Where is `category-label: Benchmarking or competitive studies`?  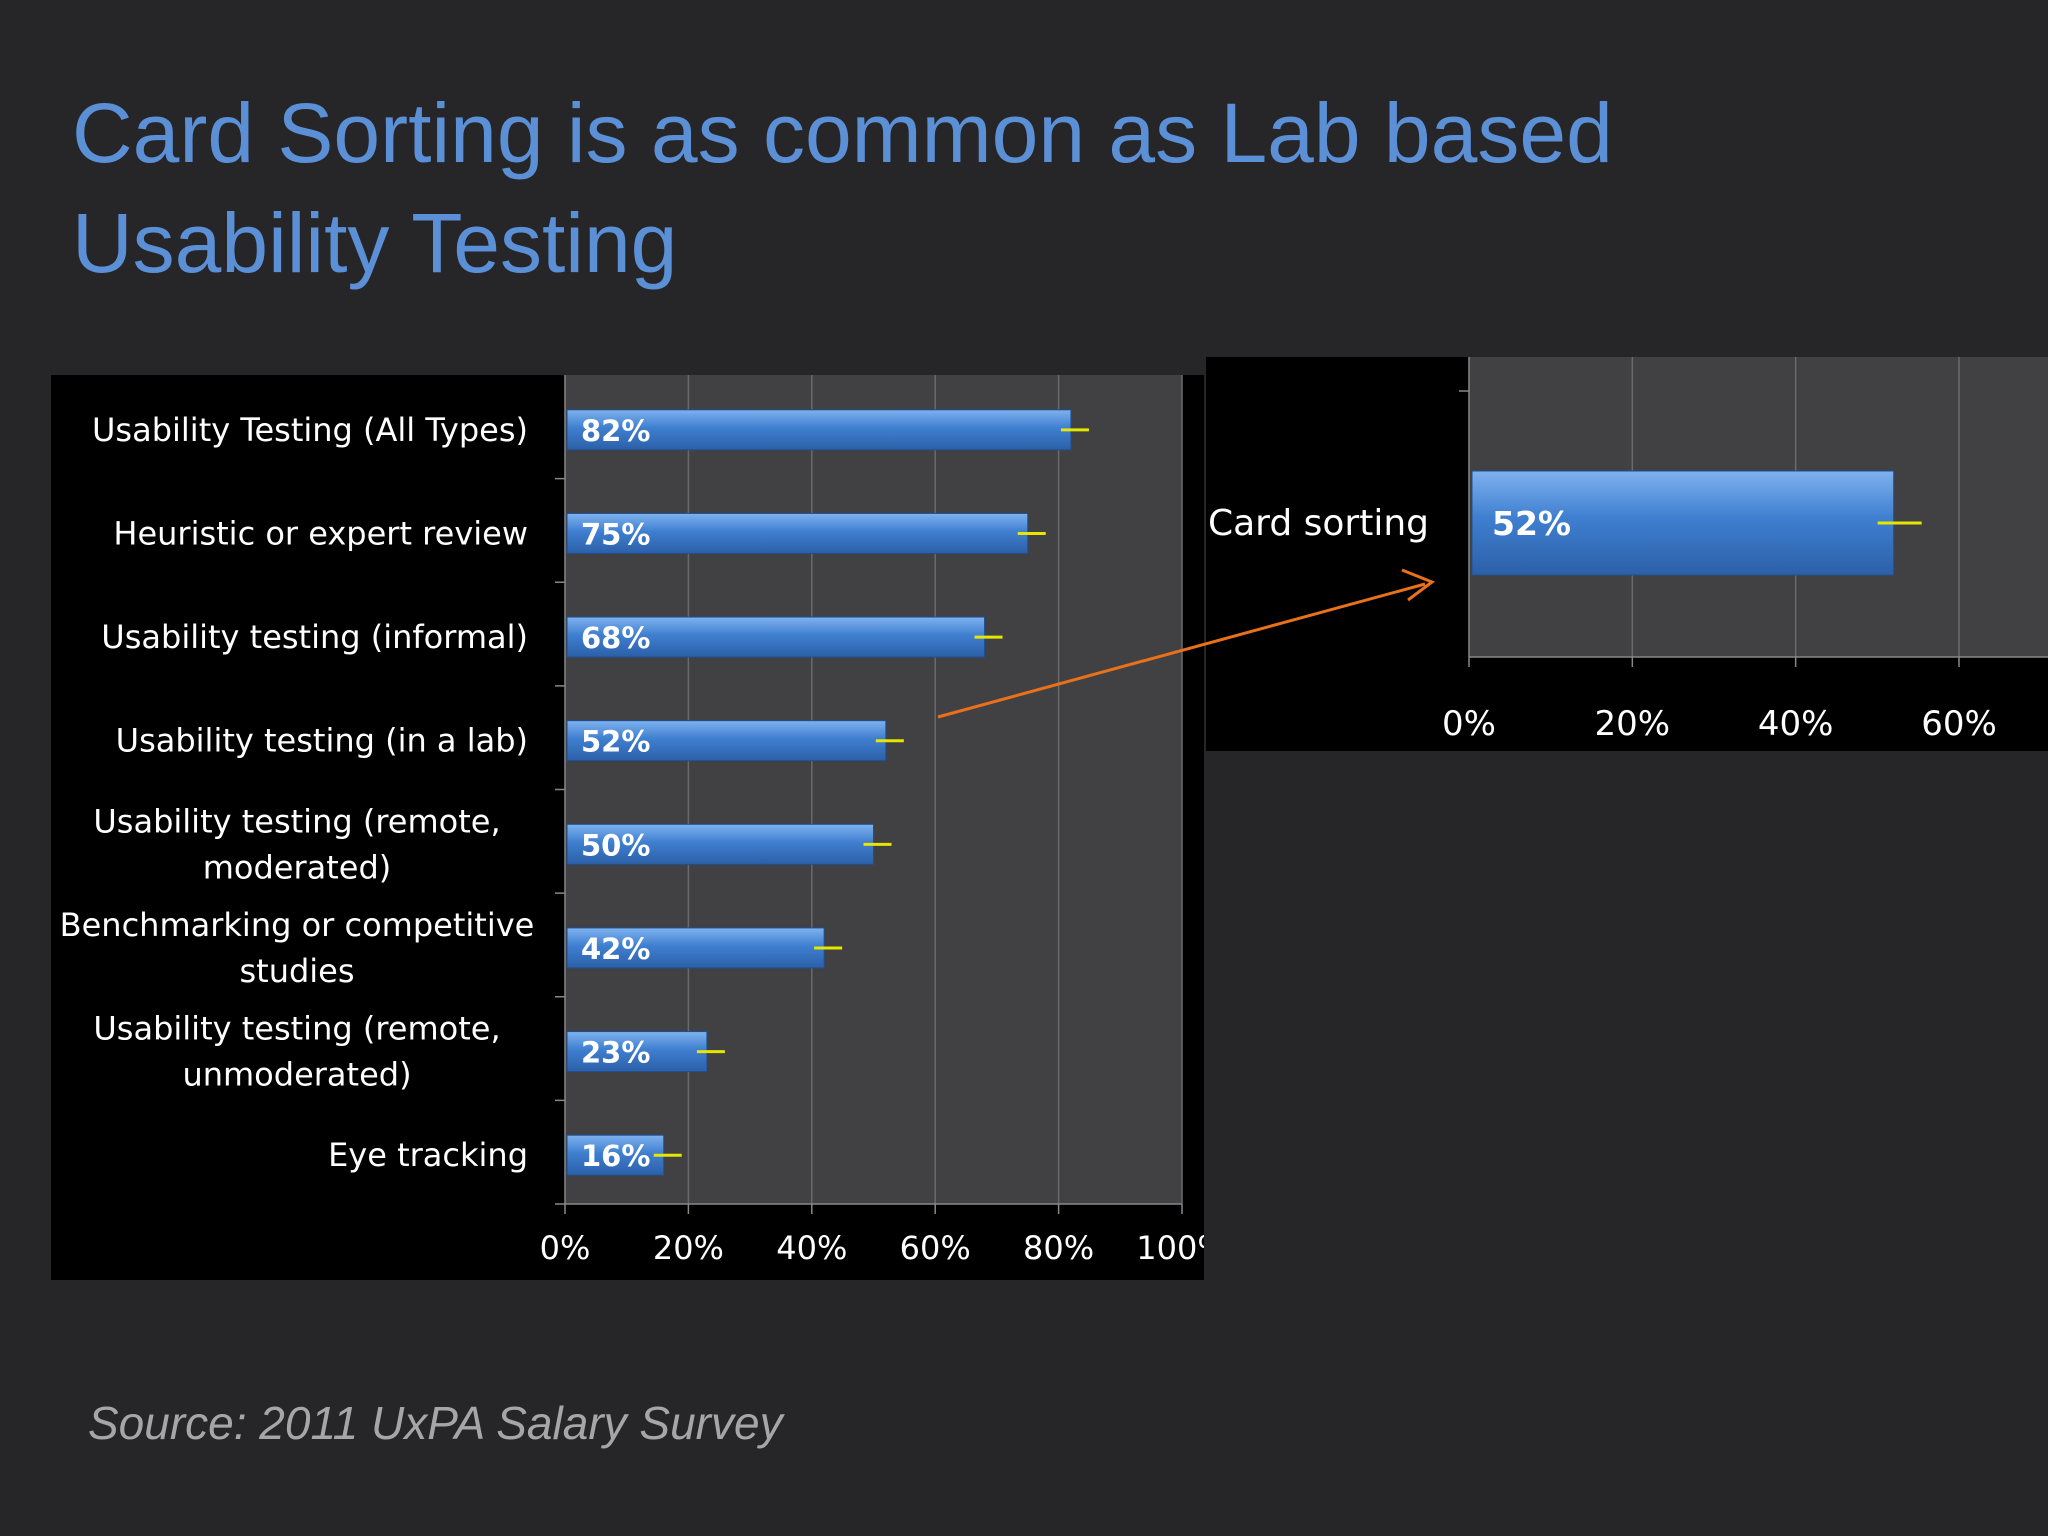 category-label: Benchmarking or competitive studies is located at coordinates (297, 948).